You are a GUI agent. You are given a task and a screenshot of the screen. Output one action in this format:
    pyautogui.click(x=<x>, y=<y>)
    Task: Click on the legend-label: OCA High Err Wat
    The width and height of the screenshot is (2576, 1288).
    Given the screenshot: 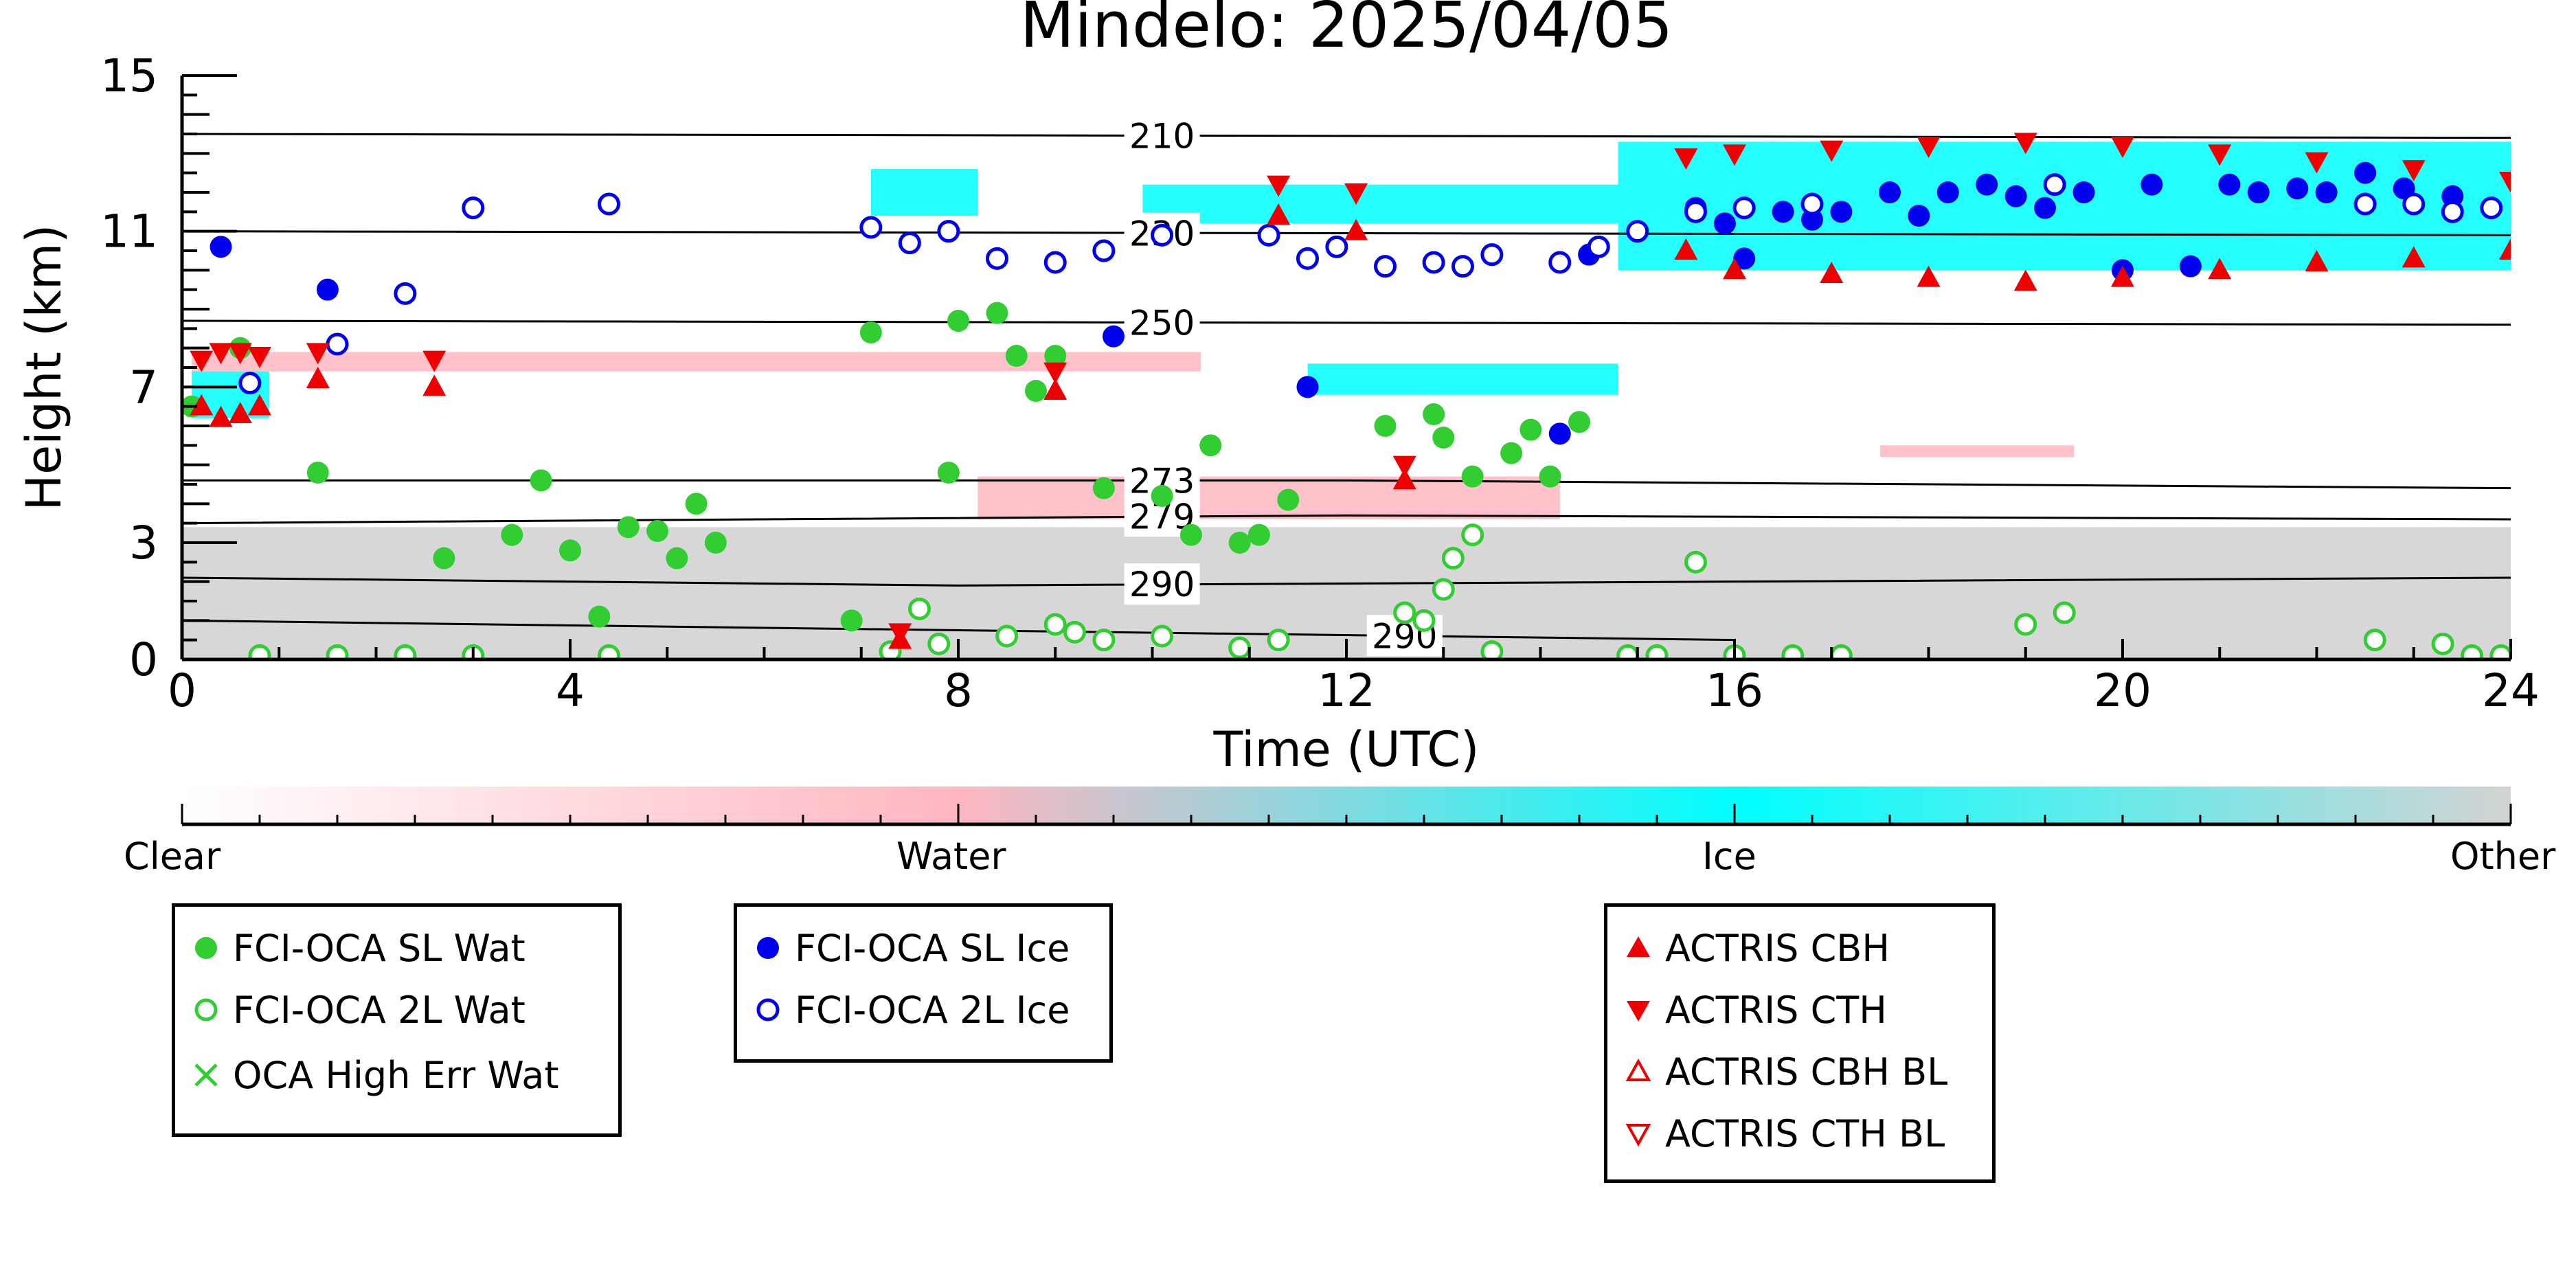 What is the action you would take?
    pyautogui.click(x=396, y=1075)
    